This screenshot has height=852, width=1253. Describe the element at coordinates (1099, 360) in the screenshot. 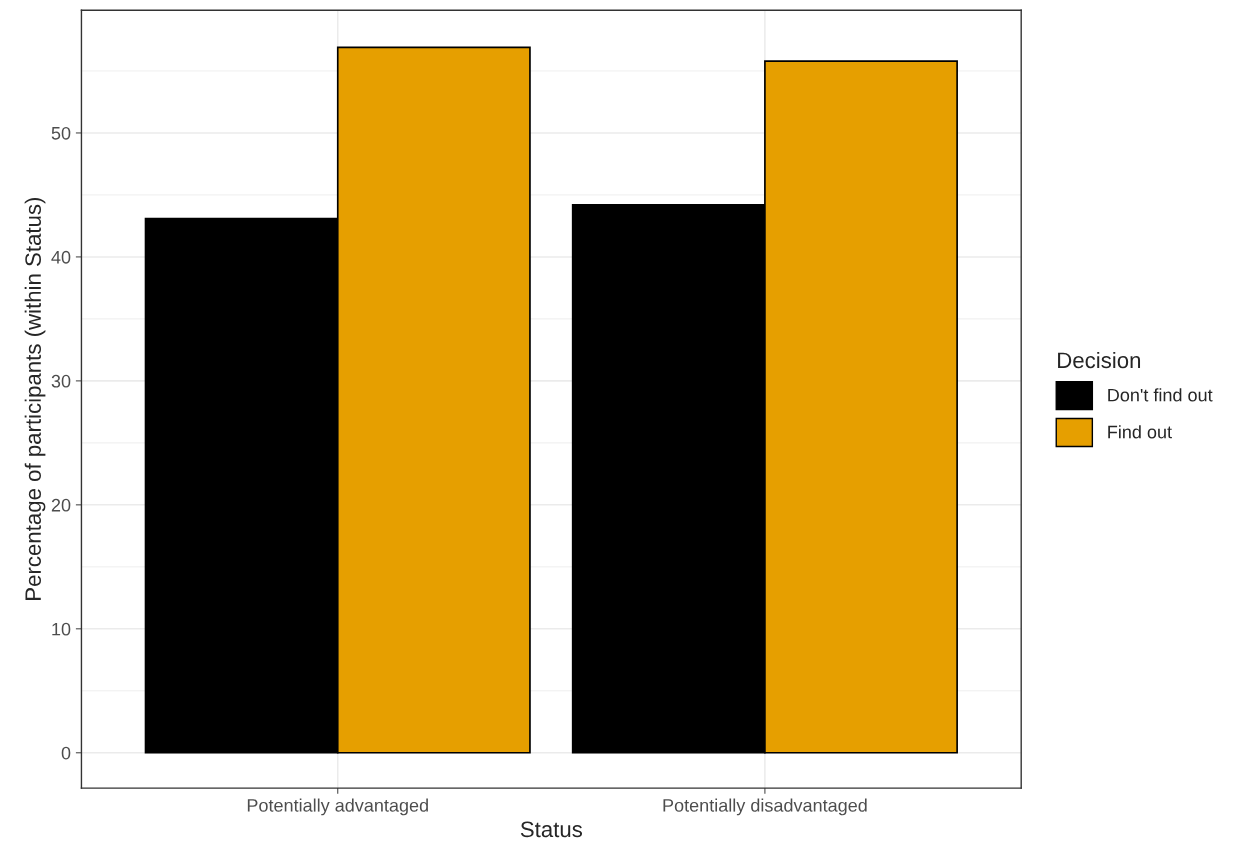

I see `legend-title: Decision` at that location.